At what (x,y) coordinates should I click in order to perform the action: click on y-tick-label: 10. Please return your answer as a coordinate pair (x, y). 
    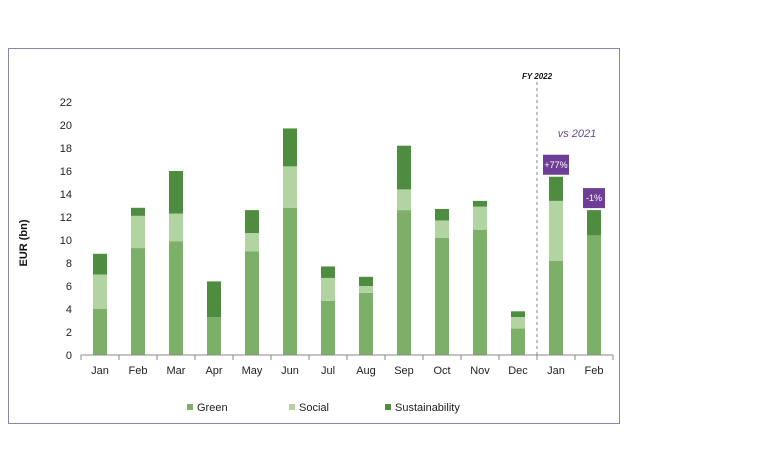
    Looking at the image, I should click on (66, 241).